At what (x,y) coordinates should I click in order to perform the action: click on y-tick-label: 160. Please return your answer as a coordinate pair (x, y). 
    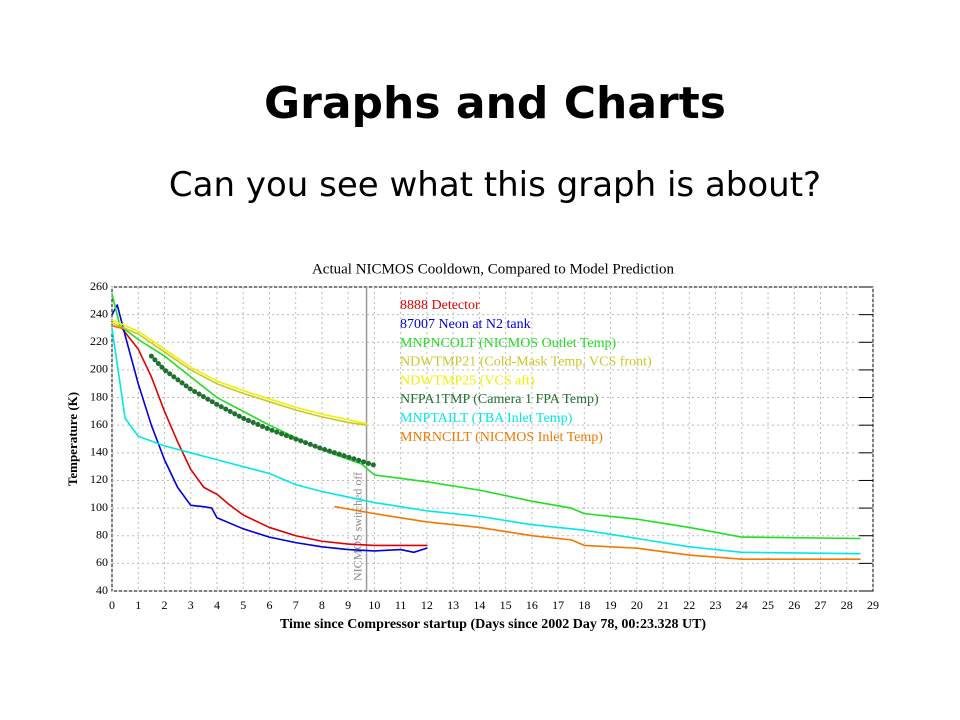
    Looking at the image, I should click on (99, 424).